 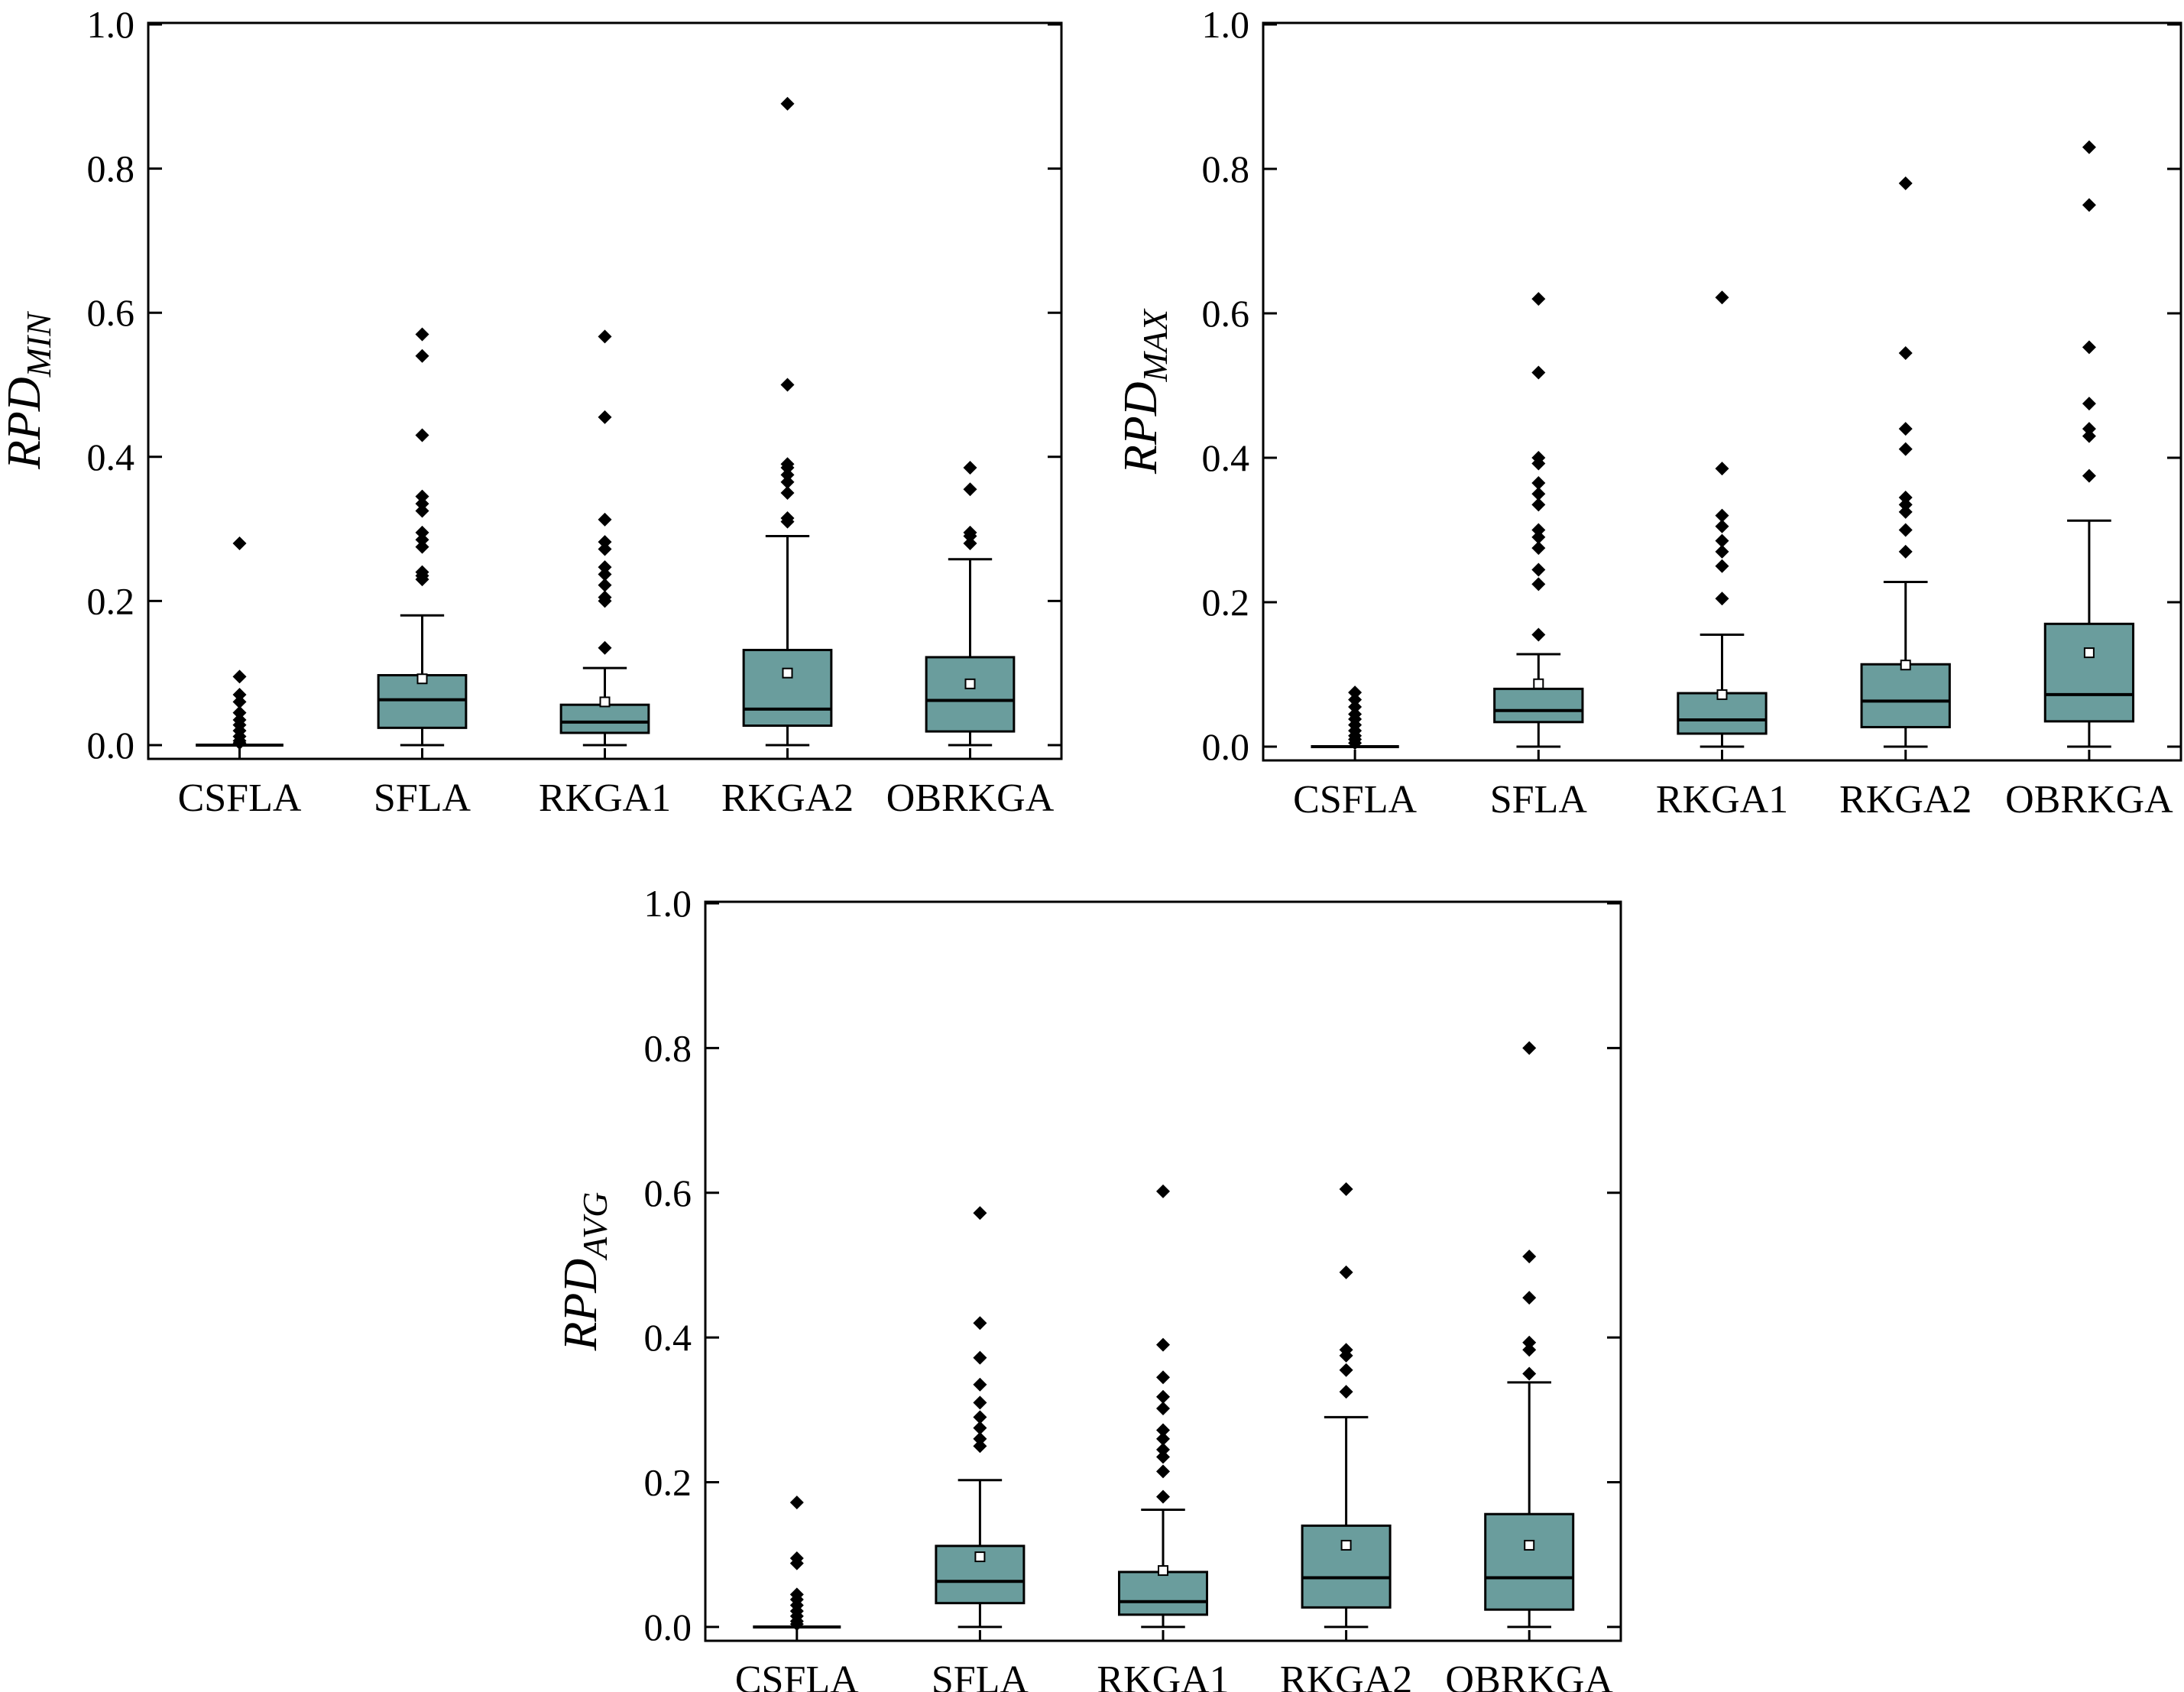 What do you see at coordinates (797, 1594) in the screenshot?
I see `box-csfla: CSFLA` at bounding box center [797, 1594].